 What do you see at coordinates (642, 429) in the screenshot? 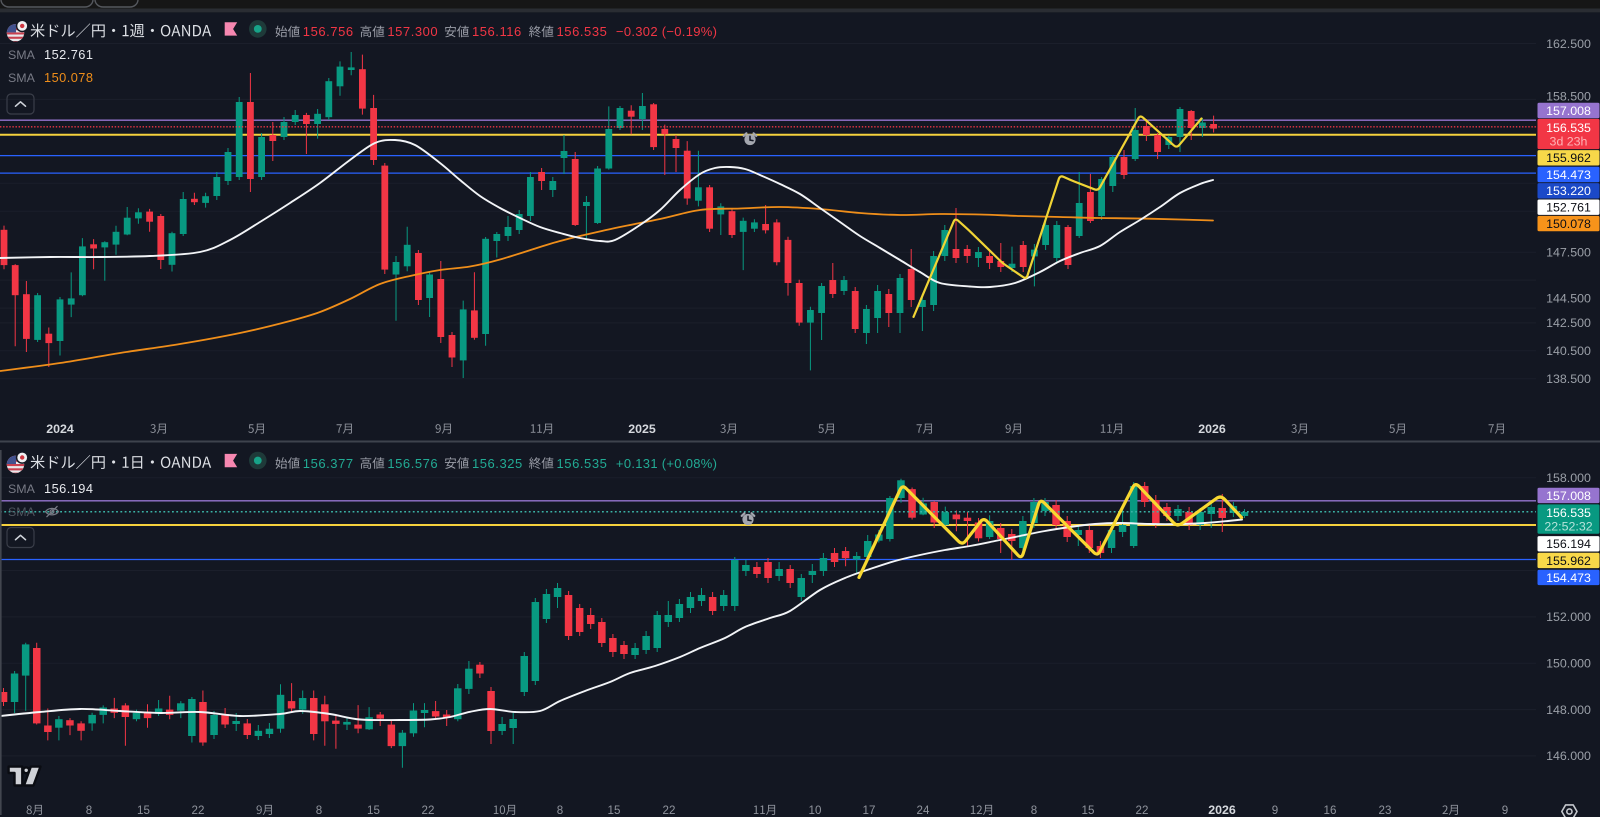
I see `svg-text: 2025` at bounding box center [642, 429].